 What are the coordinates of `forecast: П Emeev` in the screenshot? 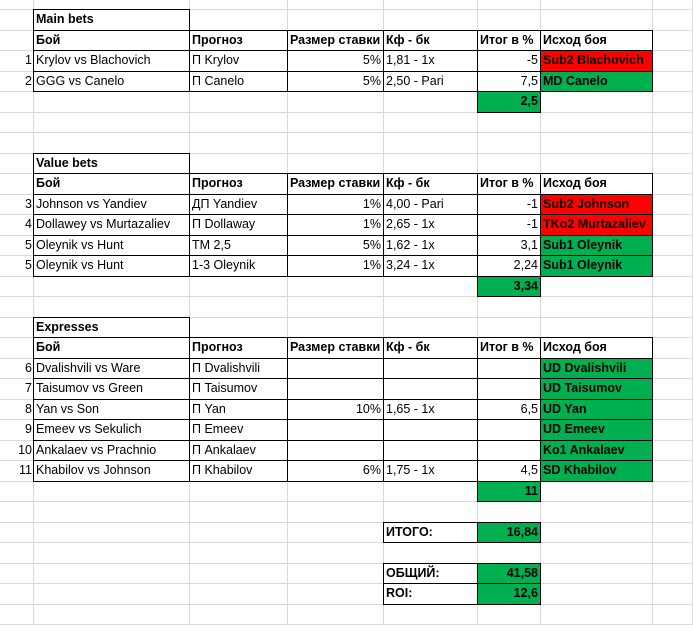 It's located at (238, 430).